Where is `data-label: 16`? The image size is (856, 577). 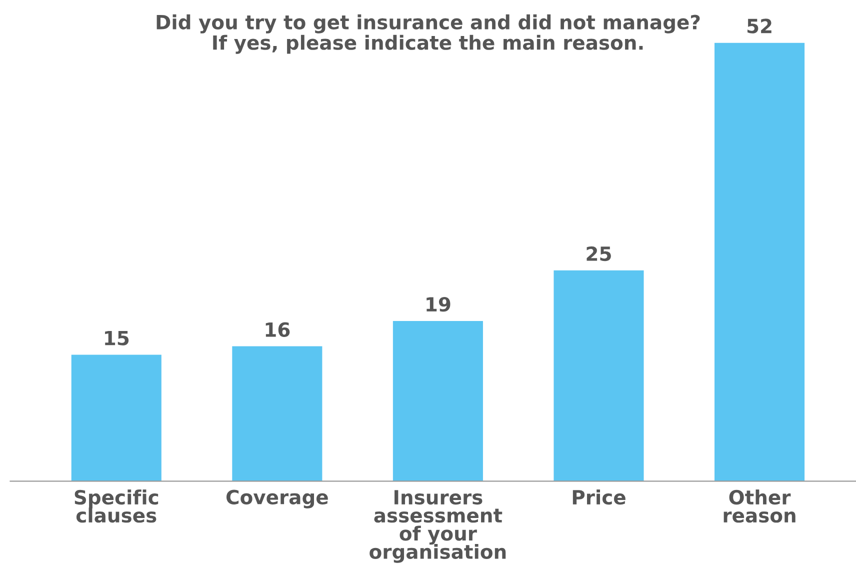
data-label: 16 is located at coordinates (278, 329).